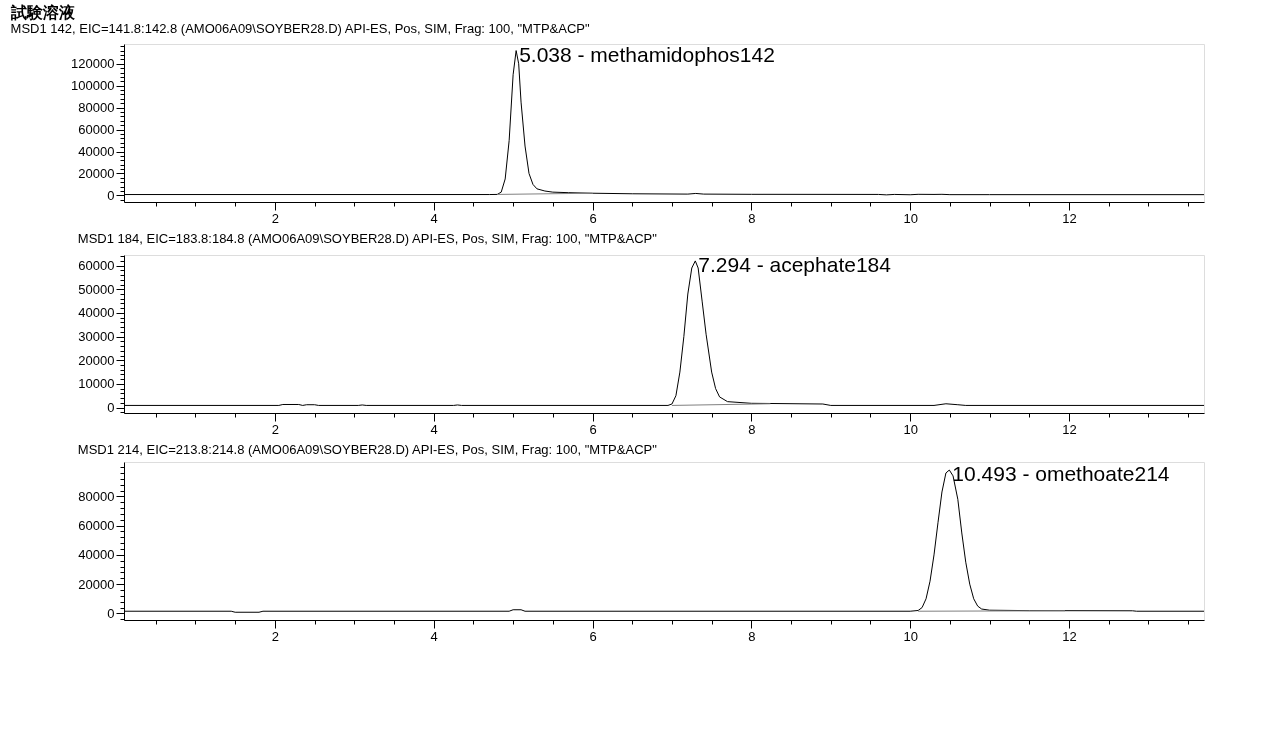  Describe the element at coordinates (96, 337) in the screenshot. I see `y-tick-label: 30000` at that location.